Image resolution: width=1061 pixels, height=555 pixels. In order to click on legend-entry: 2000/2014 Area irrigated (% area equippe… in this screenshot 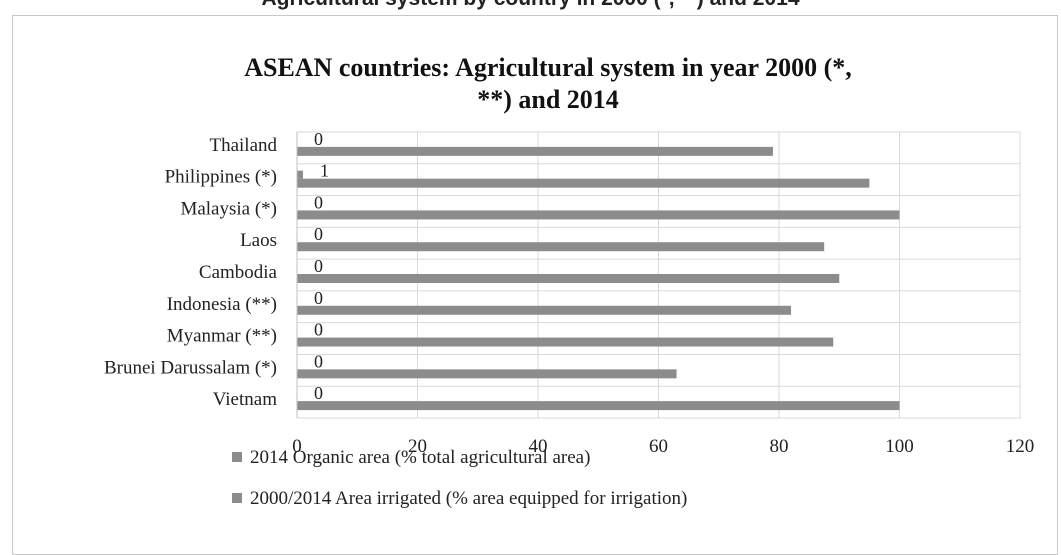, I will do `click(468, 498)`.